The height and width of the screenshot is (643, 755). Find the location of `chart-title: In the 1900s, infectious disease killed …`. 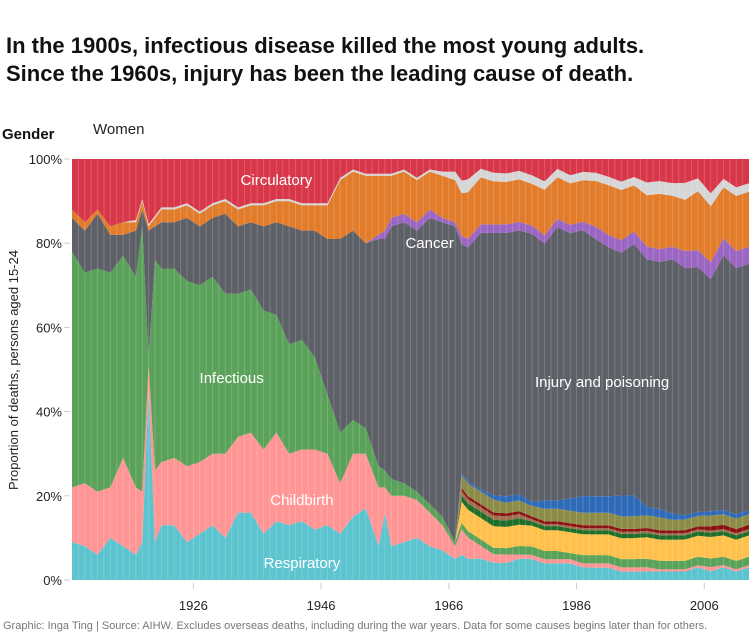

chart-title: In the 1900s, infectious disease killed … is located at coordinates (325, 60).